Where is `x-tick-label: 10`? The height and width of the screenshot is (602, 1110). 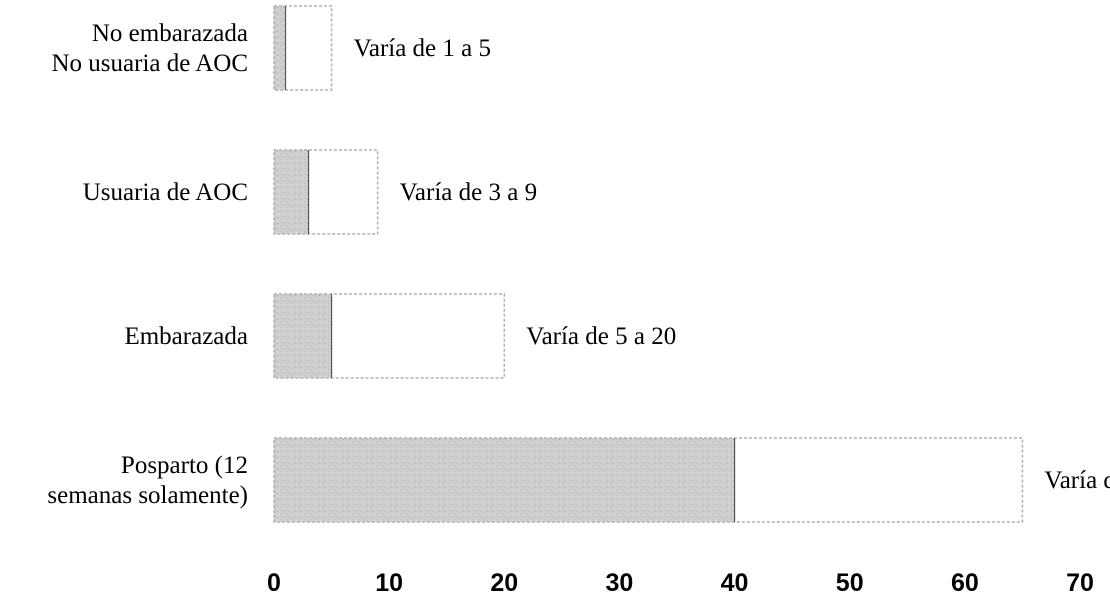
x-tick-label: 10 is located at coordinates (389, 583).